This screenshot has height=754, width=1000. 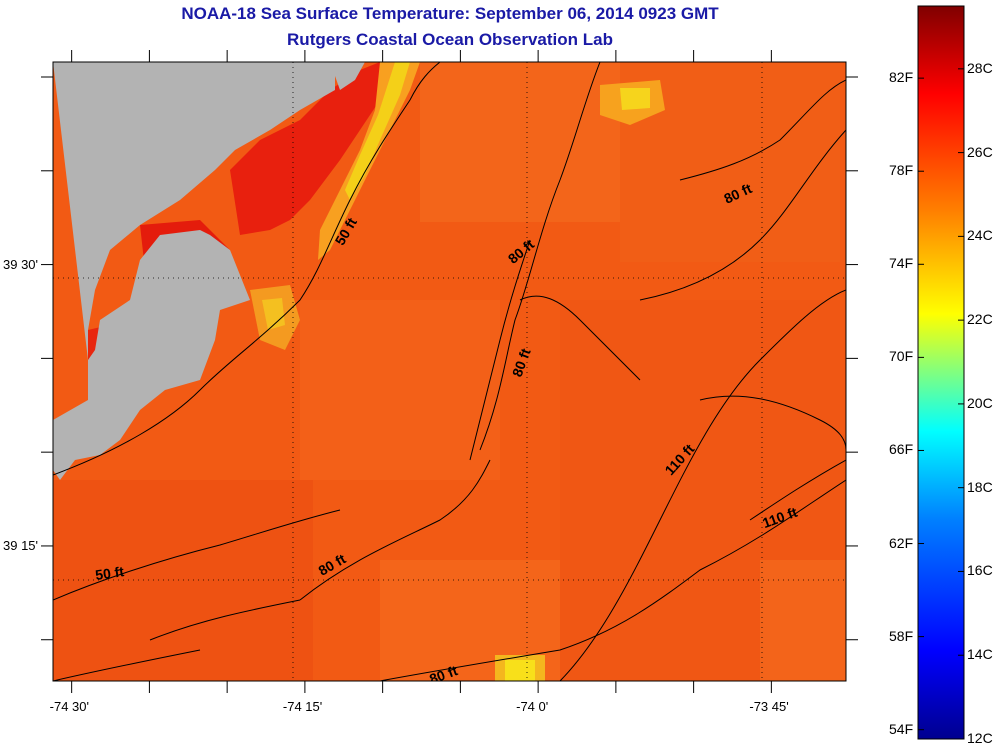 What do you see at coordinates (450, 39) in the screenshot?
I see `map-subtitle: Rutgers Coastal Ocean Observation Lab` at bounding box center [450, 39].